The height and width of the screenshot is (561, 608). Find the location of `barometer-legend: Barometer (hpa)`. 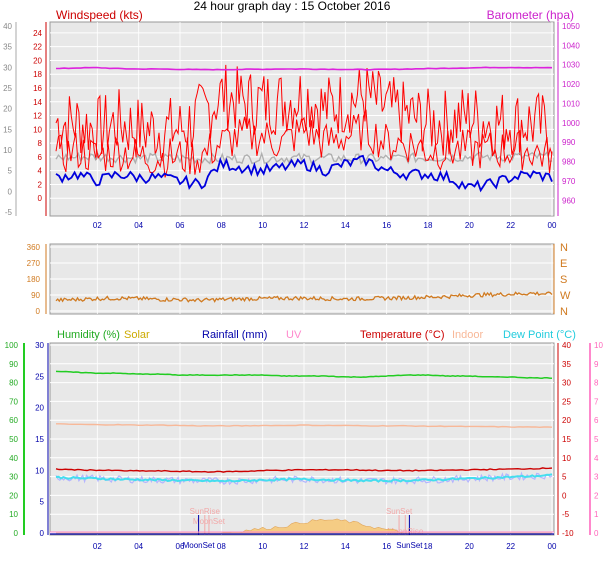

barometer-legend: Barometer (hpa) is located at coordinates (530, 15).